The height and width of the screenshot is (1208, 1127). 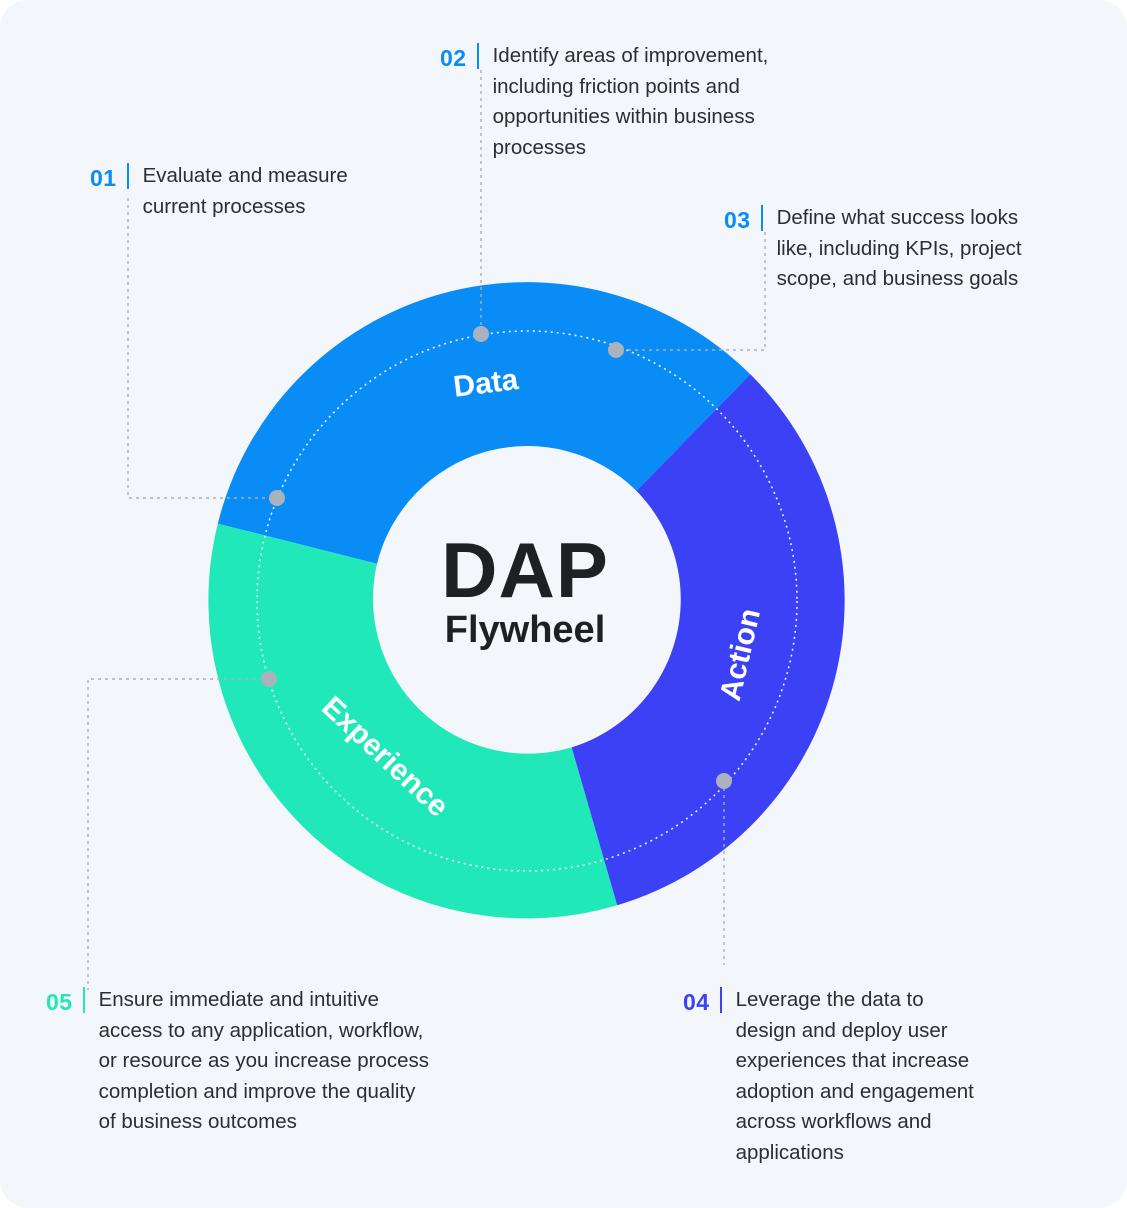 What do you see at coordinates (829, 999) in the screenshot?
I see `step-line: Leverage the data to` at bounding box center [829, 999].